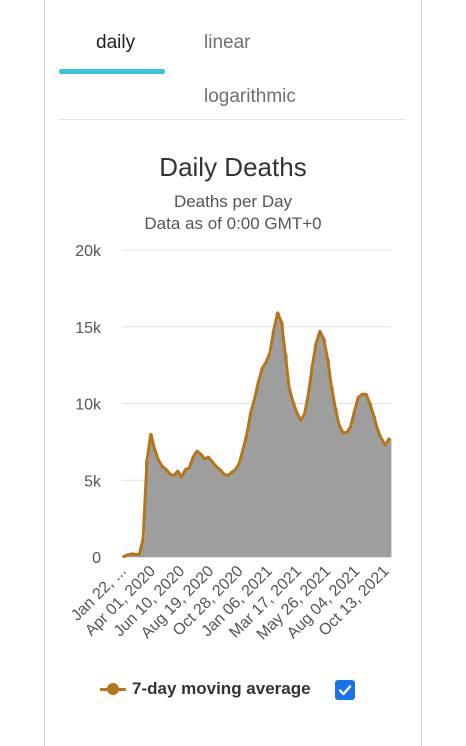 Image resolution: width=466 pixels, height=746 pixels. Describe the element at coordinates (113, 689) in the screenshot. I see `moving-average-legend-marker` at that location.